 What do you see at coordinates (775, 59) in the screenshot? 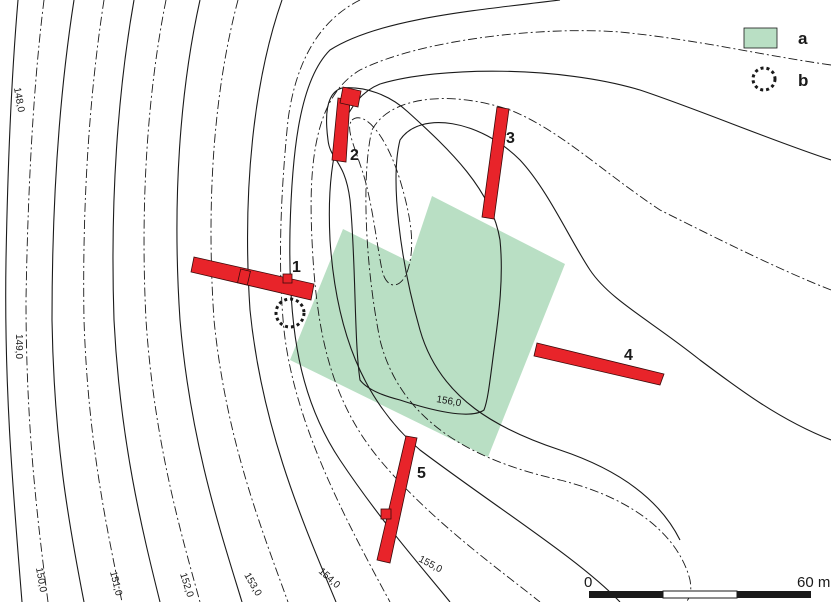
I see `legend: a b` at bounding box center [775, 59].